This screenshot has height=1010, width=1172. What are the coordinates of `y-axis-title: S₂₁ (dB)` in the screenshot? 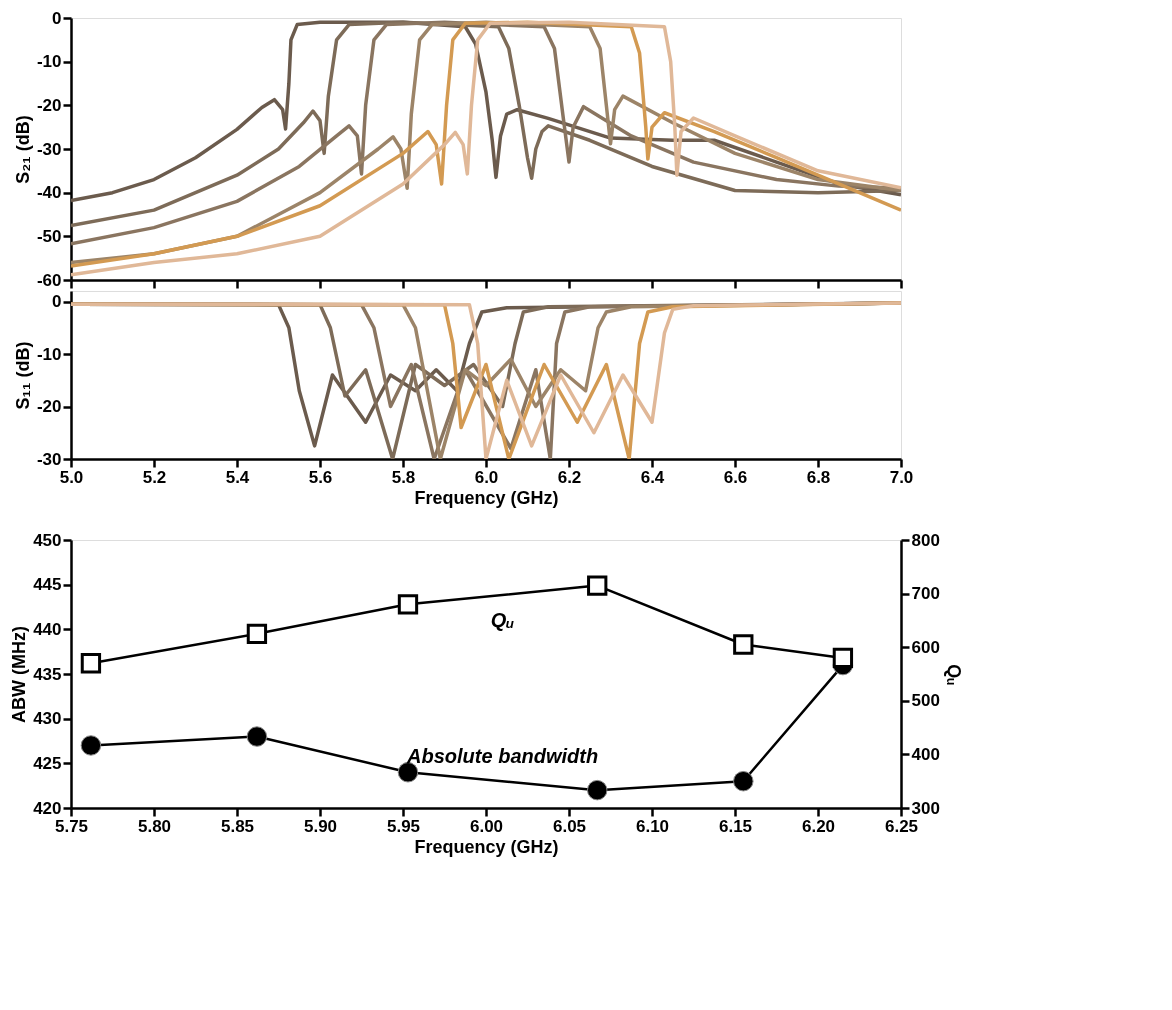 It's located at (22, 149).